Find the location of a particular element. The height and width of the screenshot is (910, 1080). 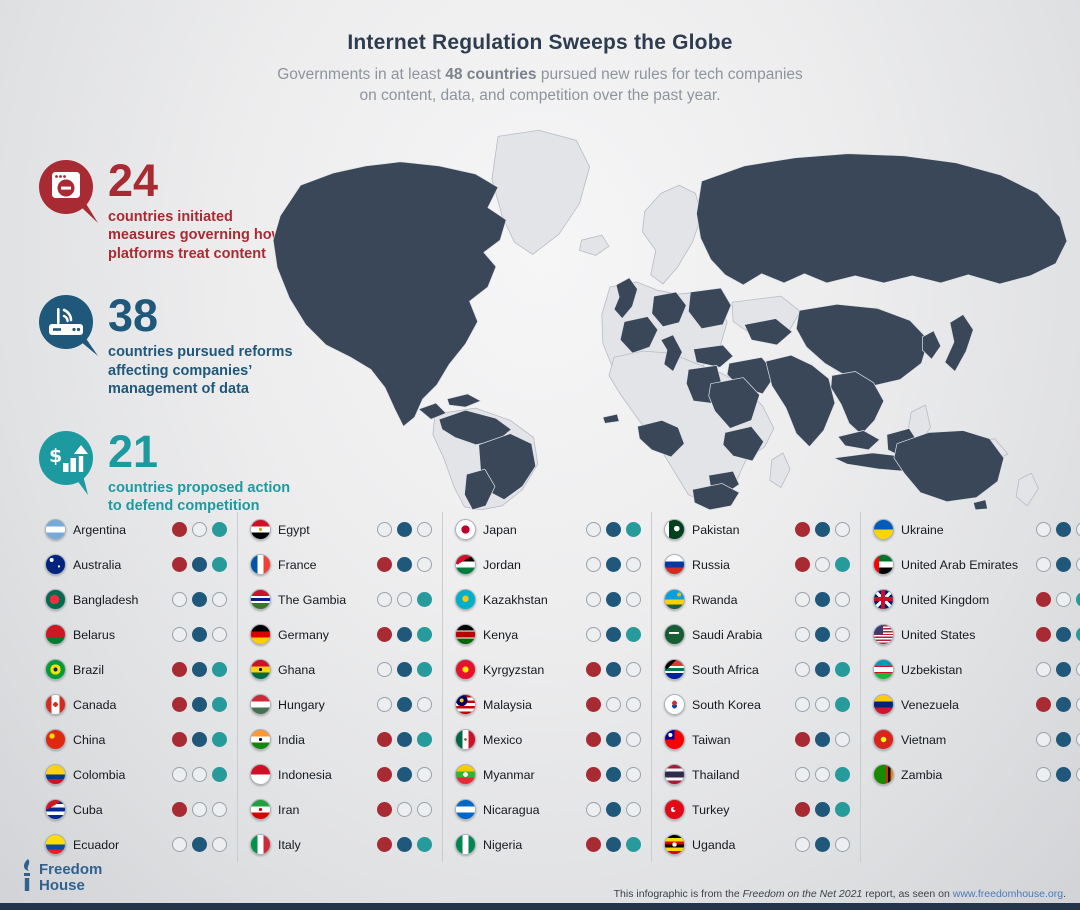

country-row: India is located at coordinates (341, 739).